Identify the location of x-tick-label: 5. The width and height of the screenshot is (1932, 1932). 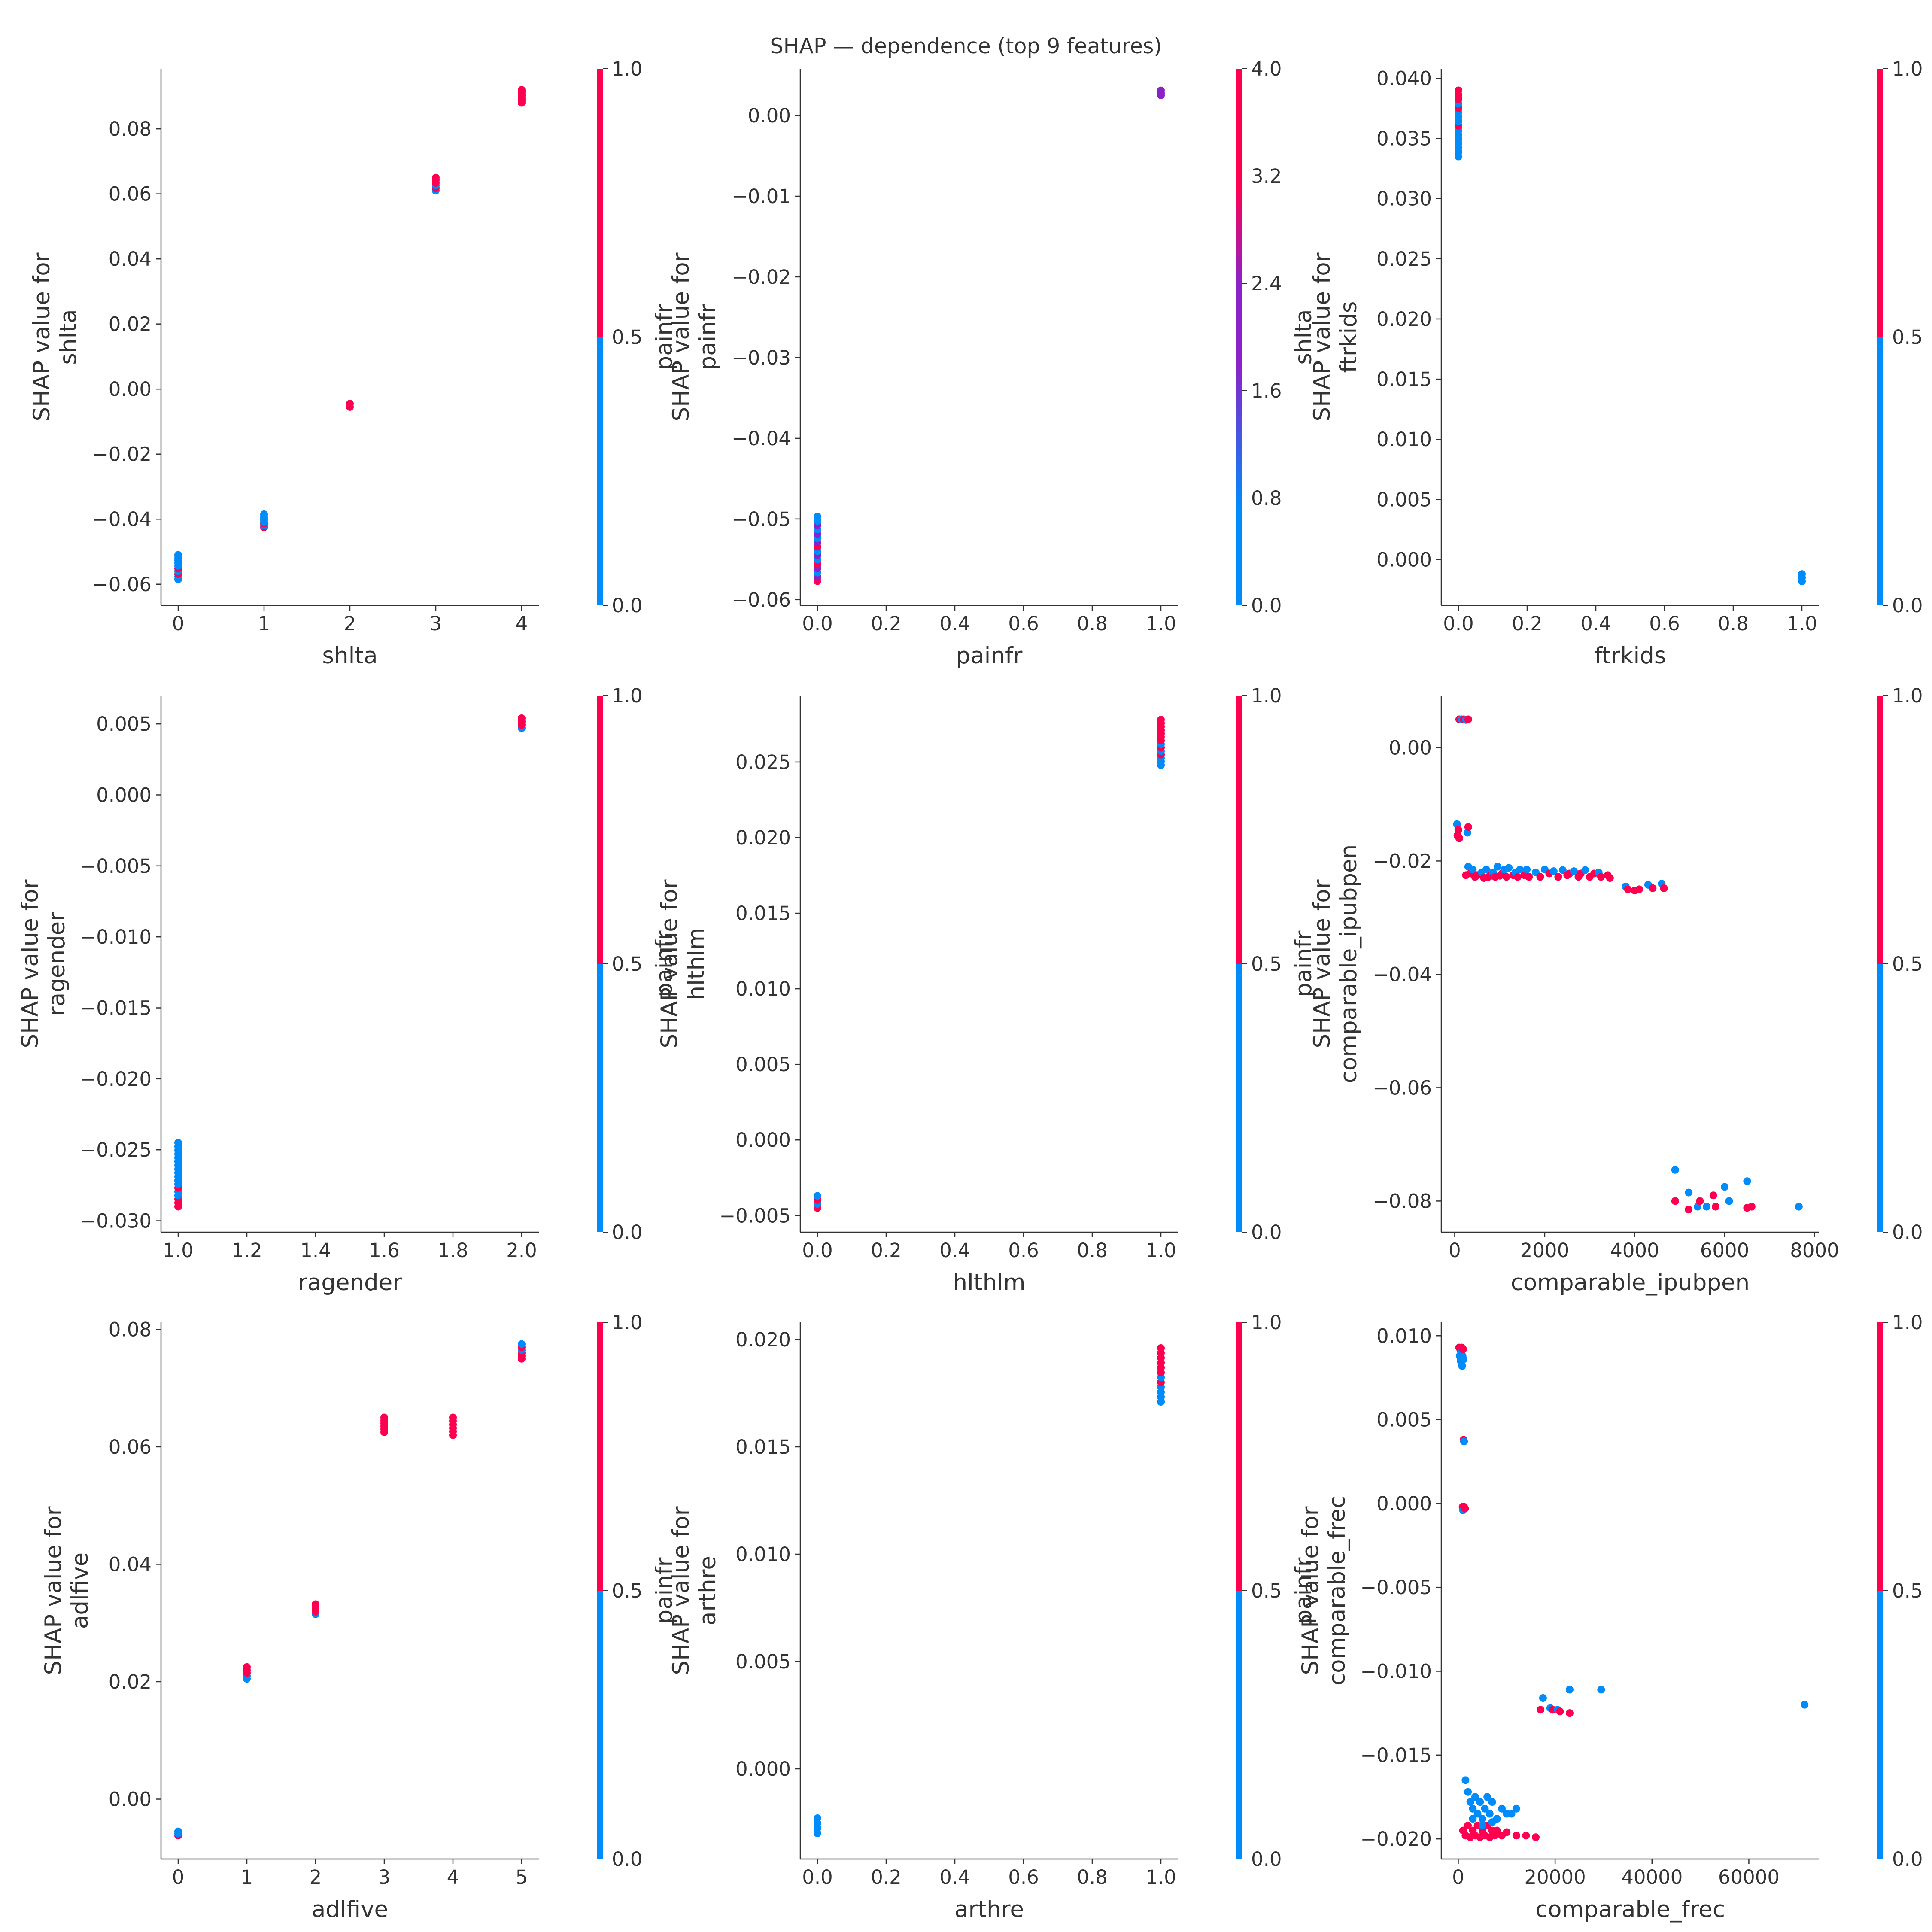
(522, 1878).